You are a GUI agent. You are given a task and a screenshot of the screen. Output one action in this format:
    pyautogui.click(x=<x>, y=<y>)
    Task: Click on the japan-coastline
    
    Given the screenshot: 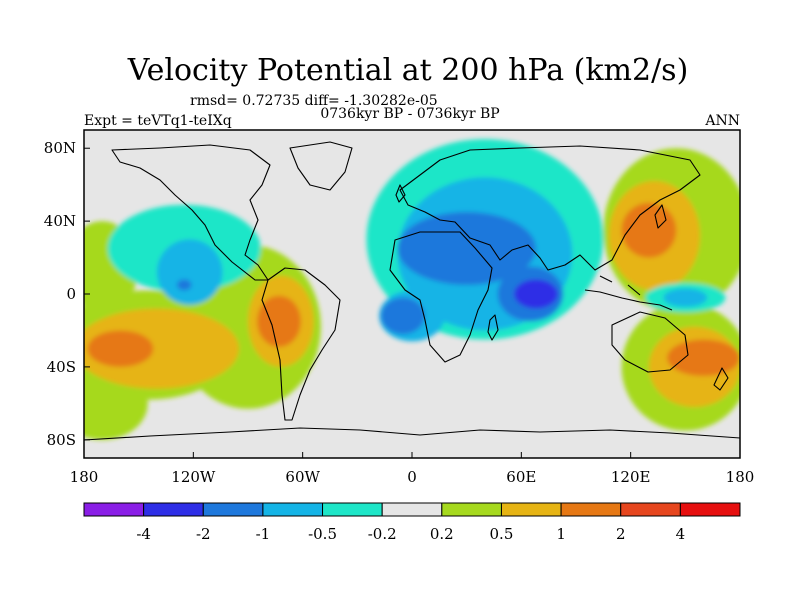 What is the action you would take?
    pyautogui.click(x=660, y=216)
    